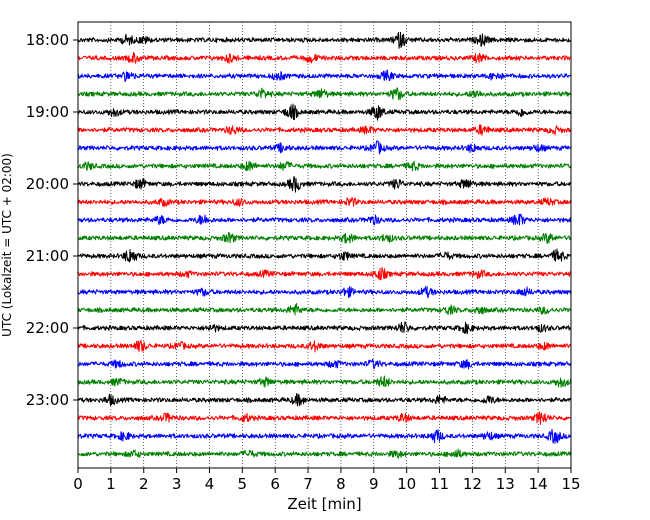 The width and height of the screenshot is (650, 520). What do you see at coordinates (308, 484) in the screenshot?
I see `x-tick-label: 7` at bounding box center [308, 484].